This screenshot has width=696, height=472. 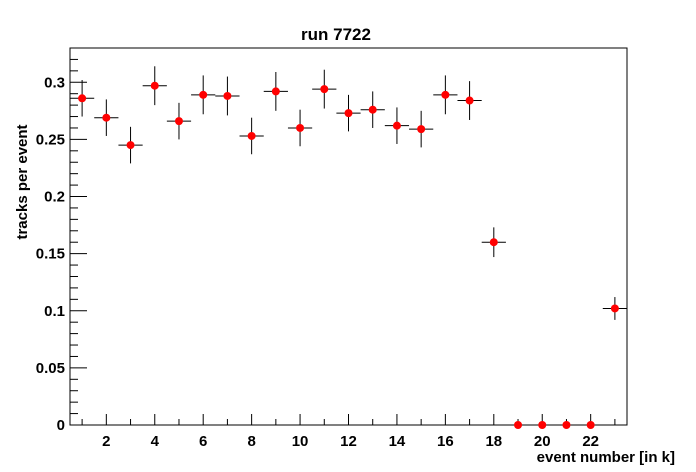 I want to click on x-tick-label: 14, so click(x=397, y=441).